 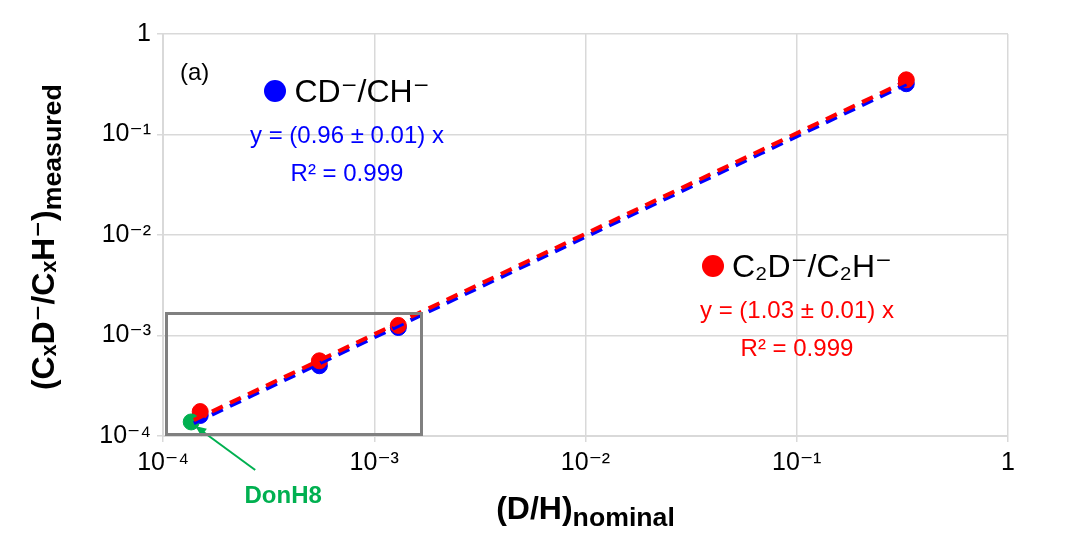 I want to click on x-tick-label: 10⁻⁴, so click(x=163, y=460).